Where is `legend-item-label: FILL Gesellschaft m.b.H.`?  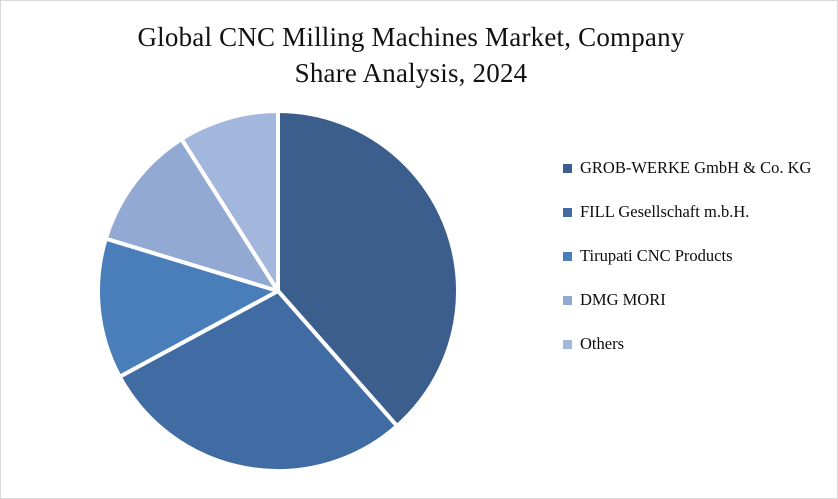 legend-item-label: FILL Gesellschaft m.b.H. is located at coordinates (665, 211).